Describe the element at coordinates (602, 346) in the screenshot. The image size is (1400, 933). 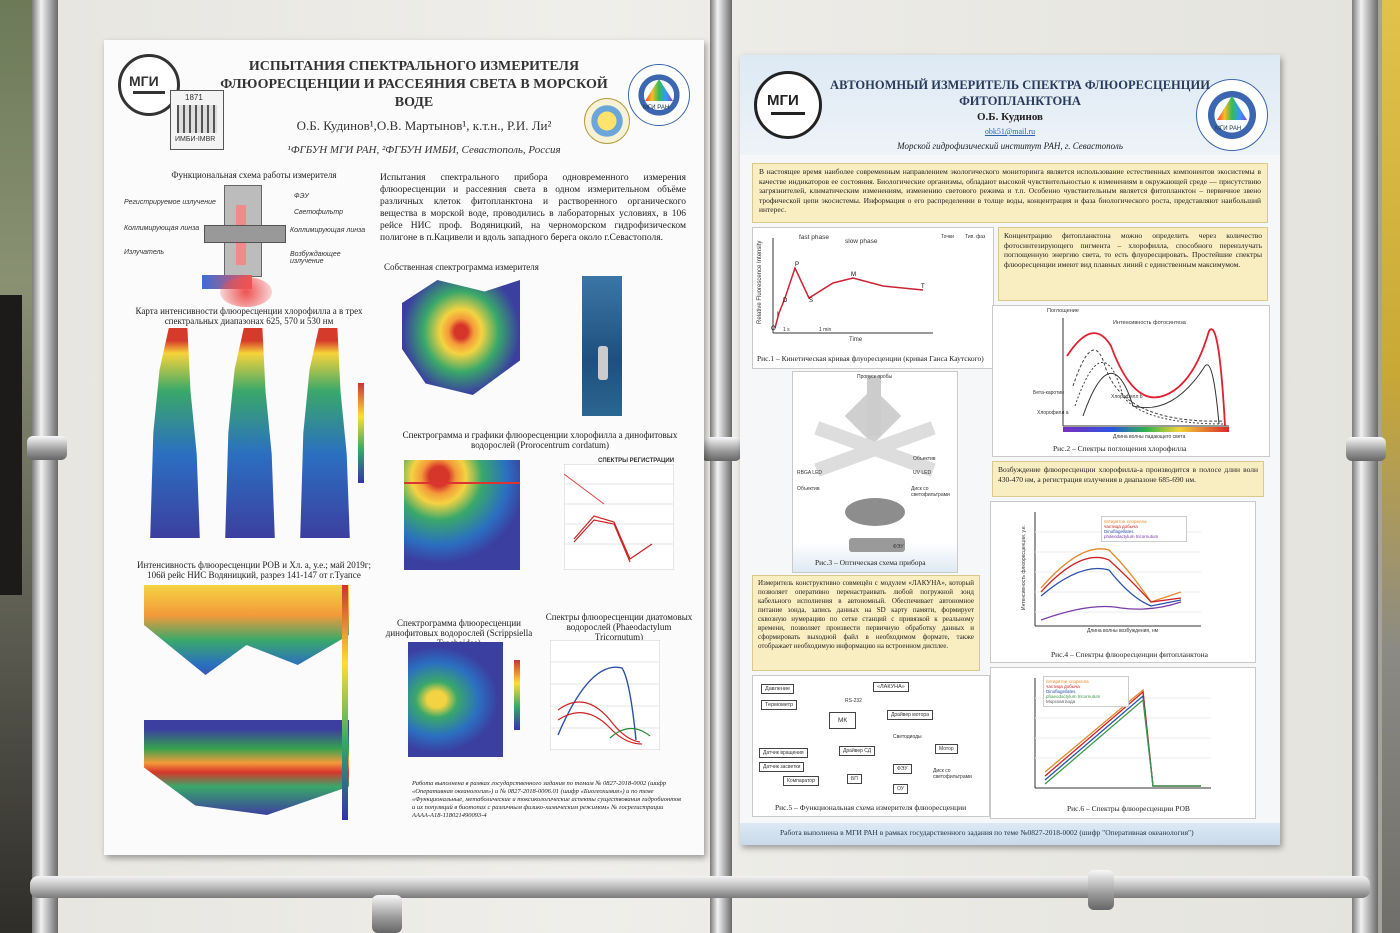
I see `instrument-photo` at that location.